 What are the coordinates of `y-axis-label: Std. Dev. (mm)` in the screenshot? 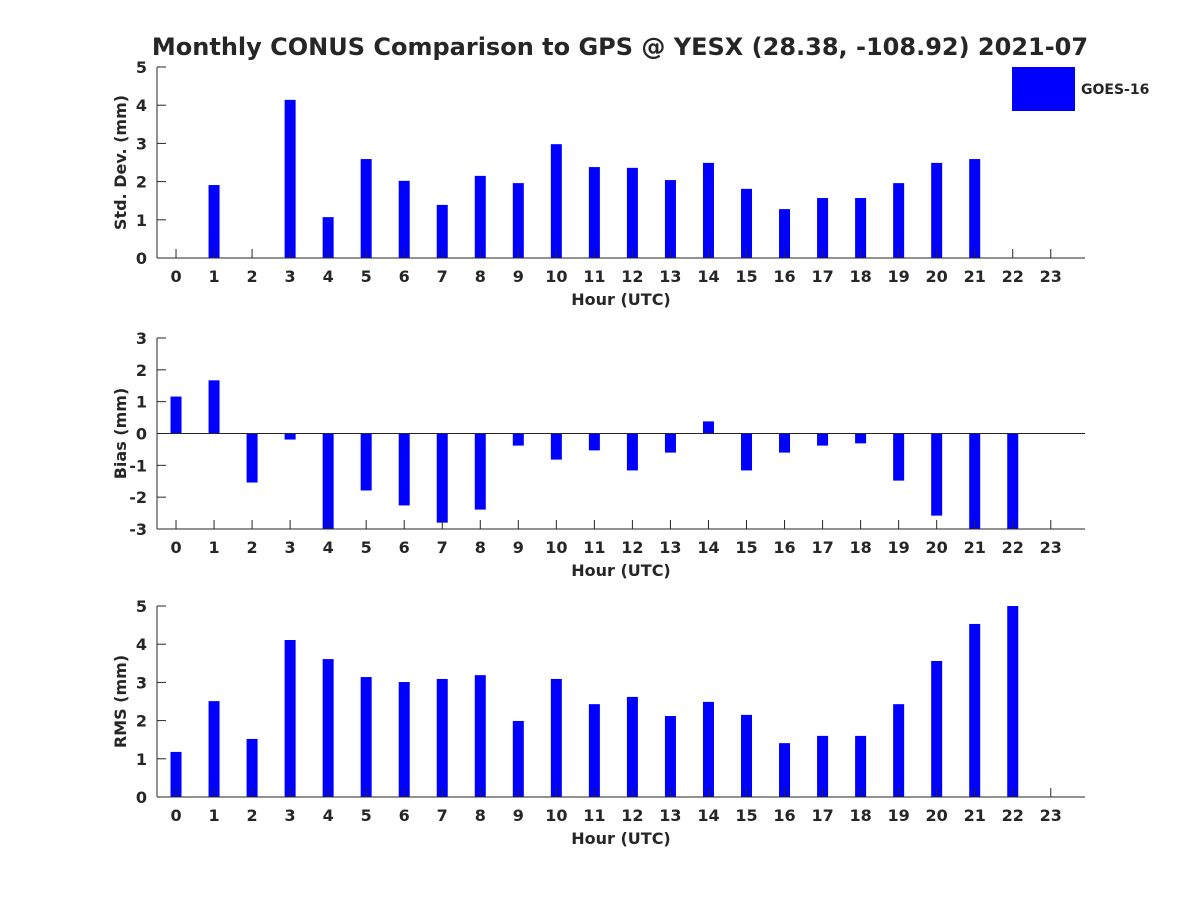 It's located at (120, 162).